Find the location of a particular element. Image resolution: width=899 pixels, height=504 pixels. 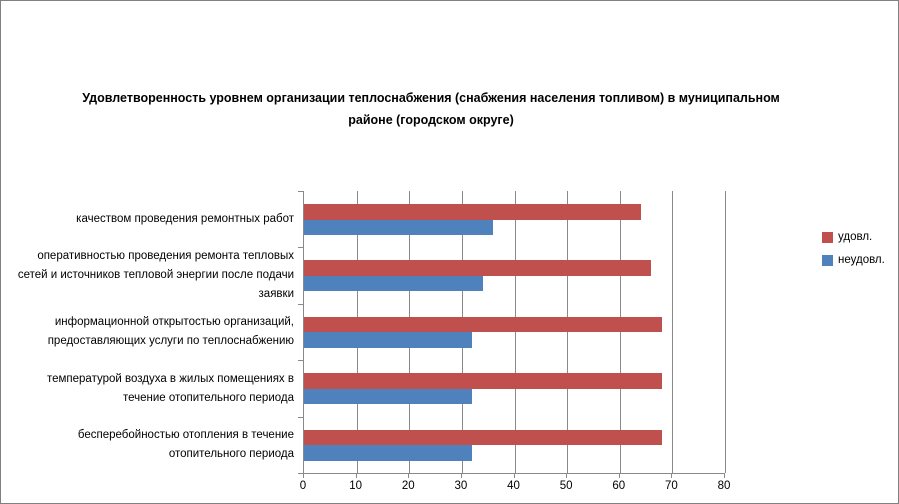

x-tick-label: 0 is located at coordinates (303, 486).